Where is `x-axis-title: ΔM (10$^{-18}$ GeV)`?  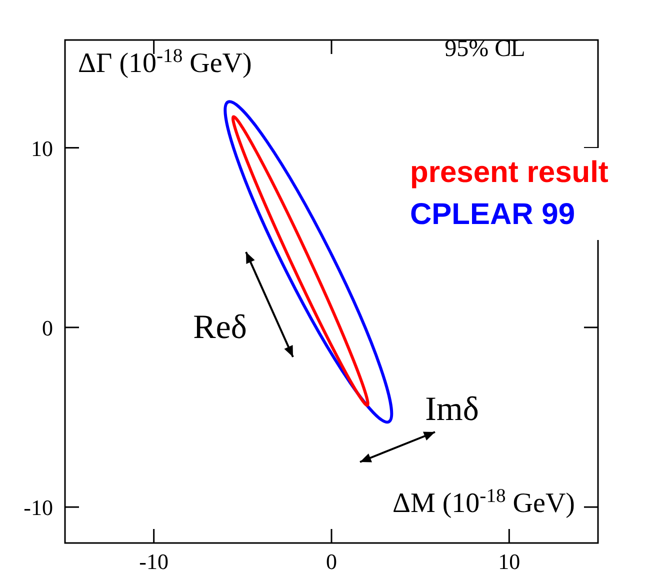
x-axis-title: ΔM (10$^{-18}$ GeV) is located at coordinates (483, 502).